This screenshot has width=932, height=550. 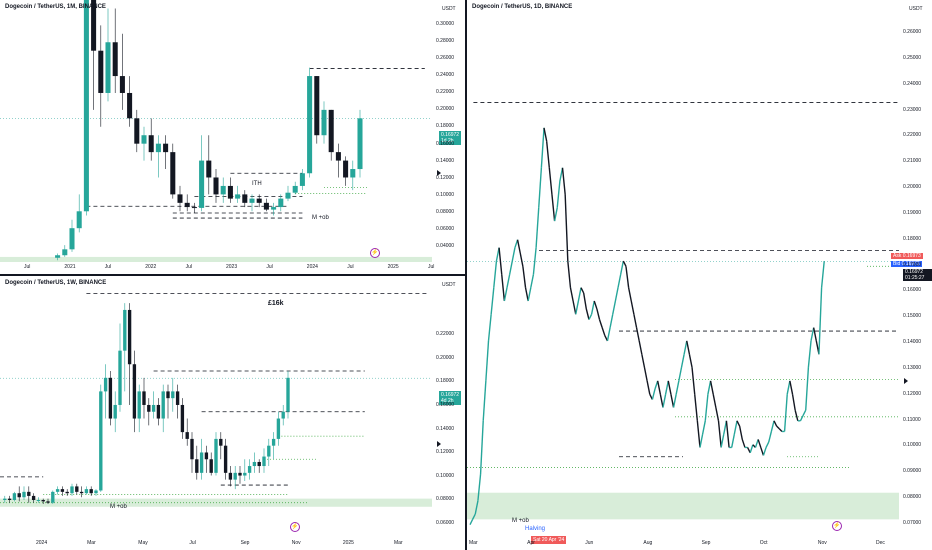 I want to click on y-tick-label: 0.28000, so click(x=445, y=41).